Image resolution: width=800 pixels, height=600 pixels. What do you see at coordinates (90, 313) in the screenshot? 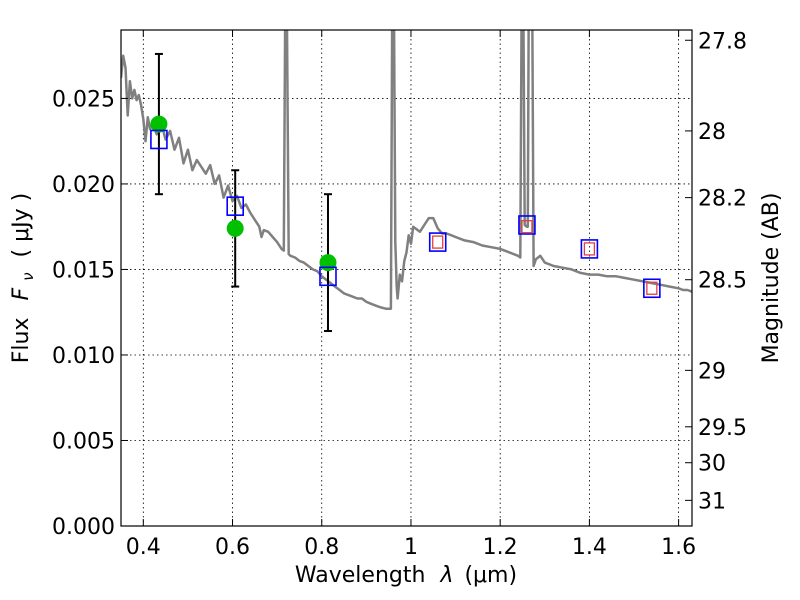
I see `y-axis-ticks: 0.000 0.005 0.010 0.015 0.020 0.025` at bounding box center [90, 313].